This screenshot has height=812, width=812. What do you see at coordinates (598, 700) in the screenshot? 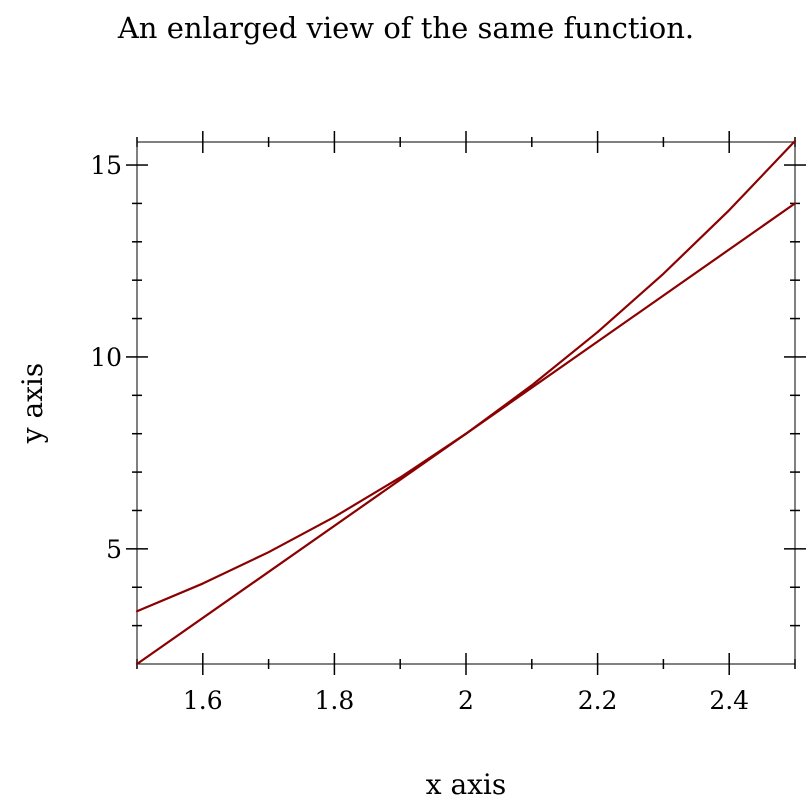
I see `x-tick-label: 2.2` at bounding box center [598, 700].